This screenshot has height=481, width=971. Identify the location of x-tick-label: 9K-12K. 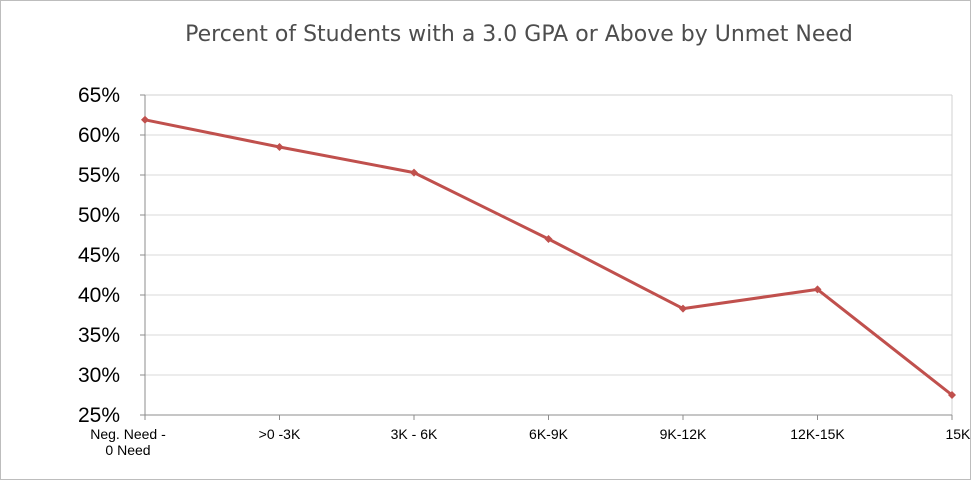
(683, 434).